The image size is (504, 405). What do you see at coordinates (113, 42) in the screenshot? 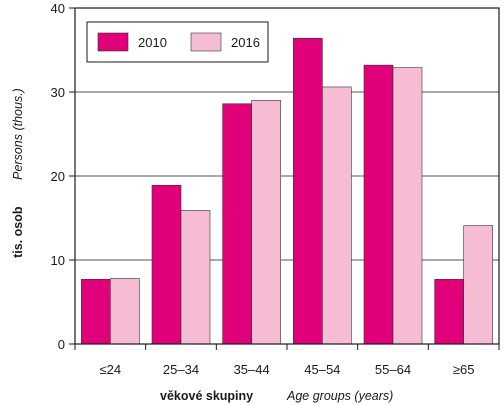
I see `legend-swatch-2010` at bounding box center [113, 42].